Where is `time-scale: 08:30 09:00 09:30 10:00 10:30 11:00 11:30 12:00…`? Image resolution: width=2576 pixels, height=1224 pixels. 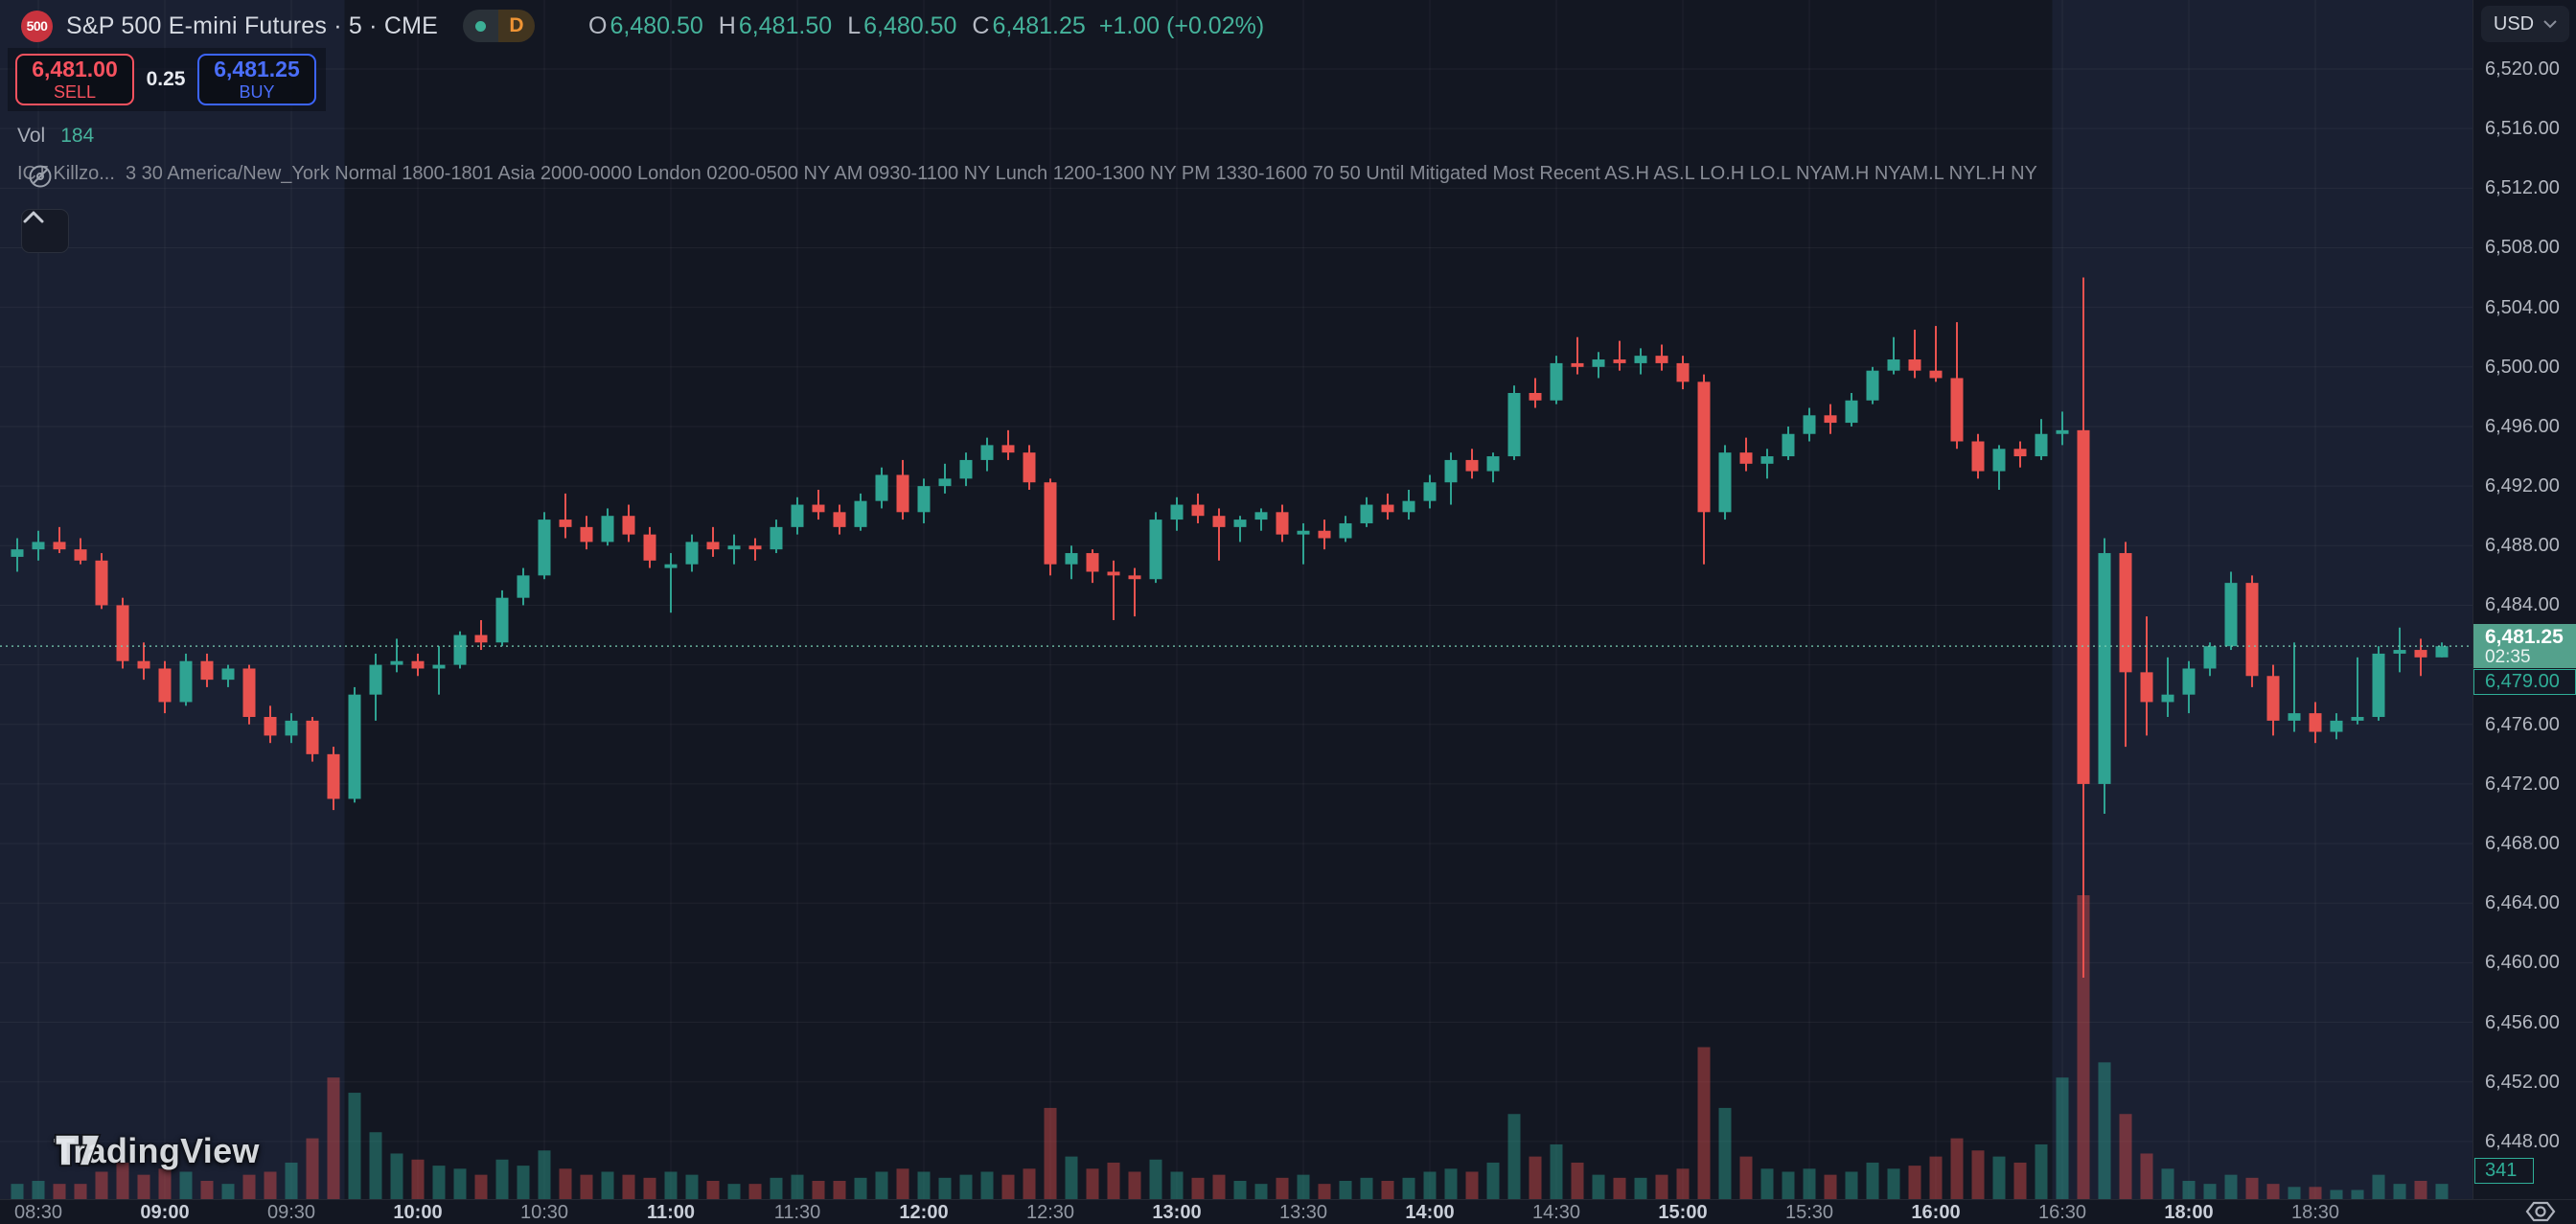
time-scale: 08:30 09:00 09:30 10:00 10:30 11:00 11:30 12:00… is located at coordinates (1288, 1211).